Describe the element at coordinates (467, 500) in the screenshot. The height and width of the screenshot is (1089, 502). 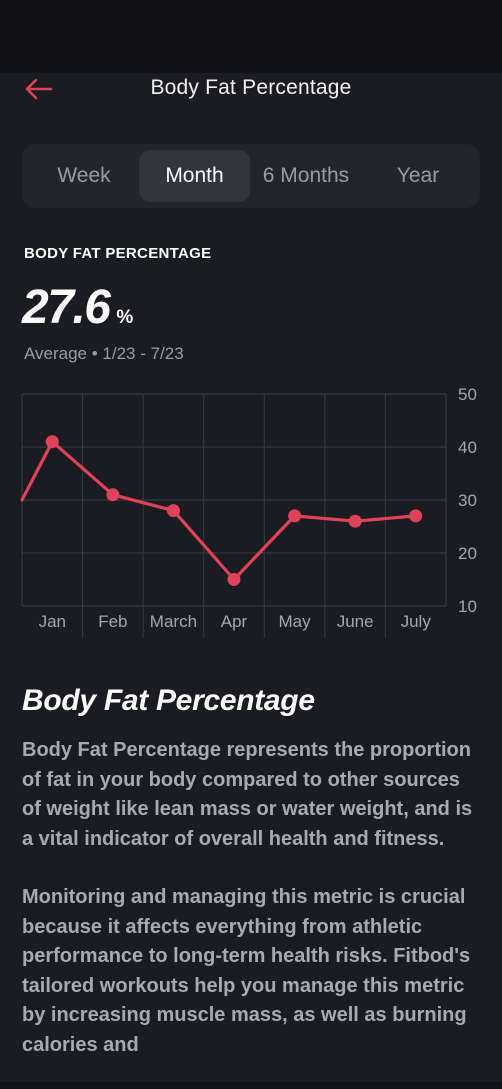
I see `y-tick-label: 30` at that location.